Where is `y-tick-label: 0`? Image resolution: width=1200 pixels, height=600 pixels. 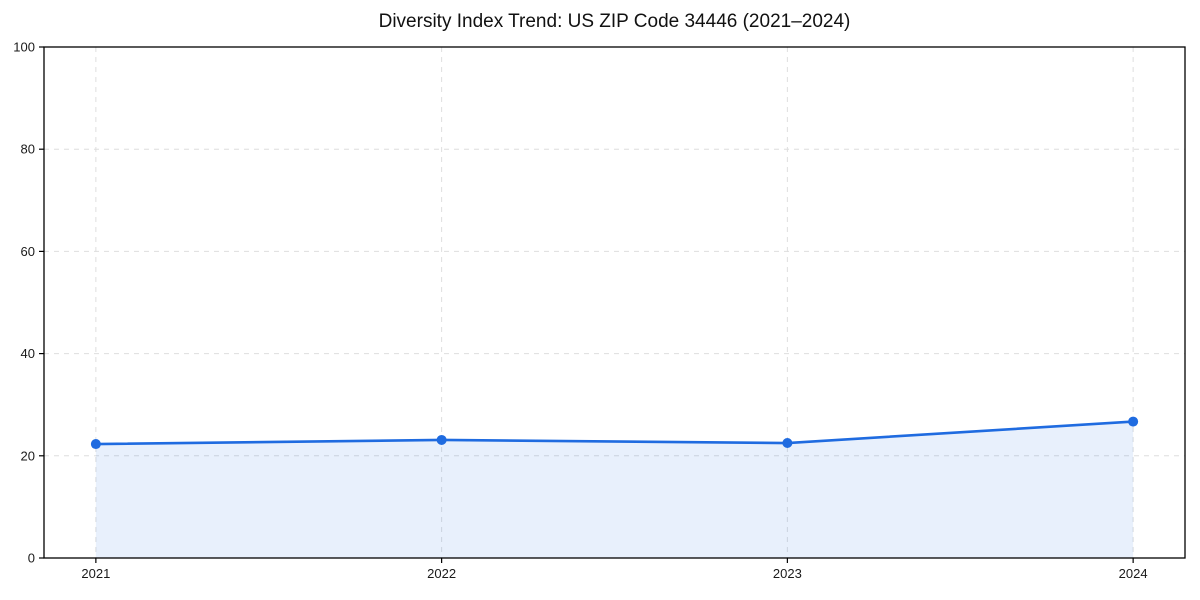
y-tick-label: 0 is located at coordinates (31, 558).